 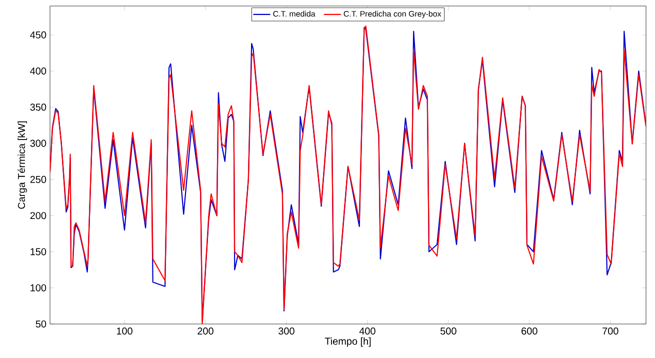 I want to click on x-tick-label: 700, so click(x=610, y=331).